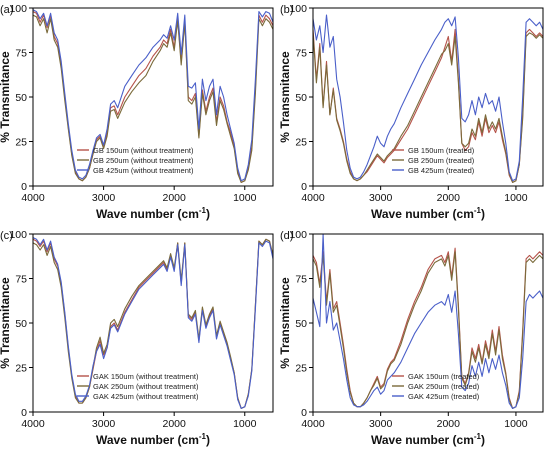 The width and height of the screenshot is (550, 456). Describe the element at coordinates (143, 170) in the screenshot. I see `legend-label: GB 425um (without treatment)` at that location.